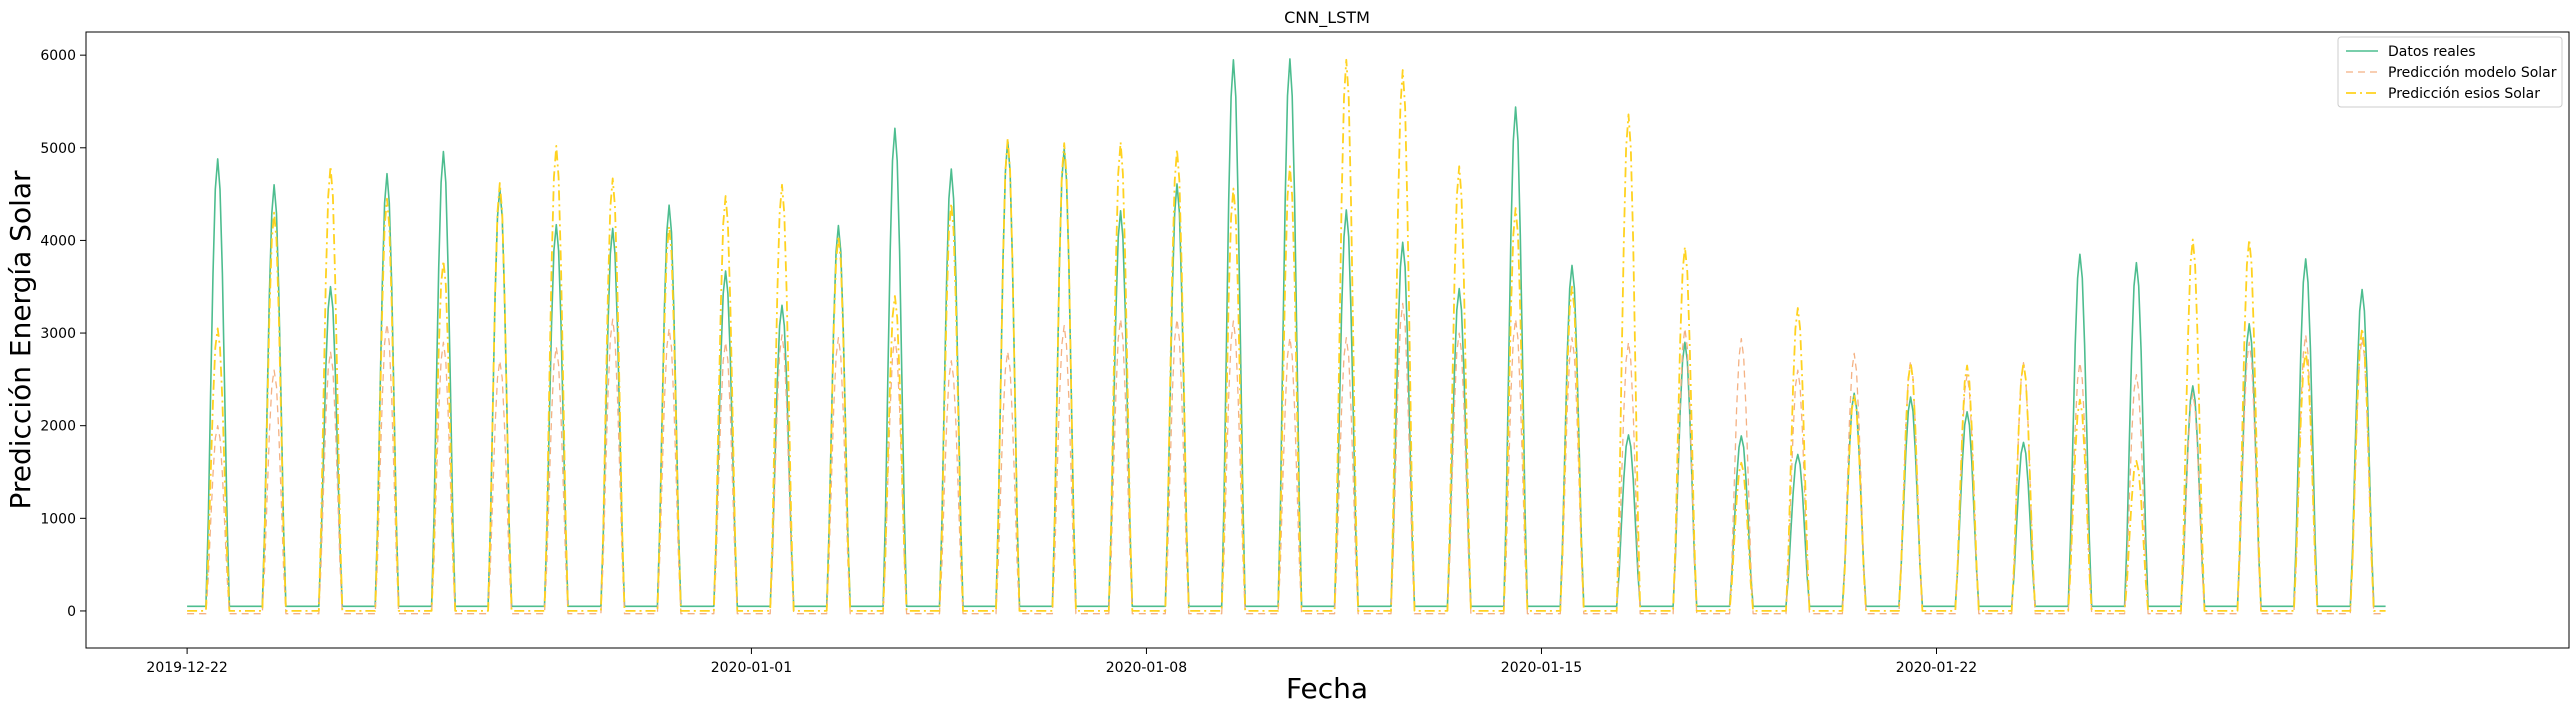 This screenshot has width=2575, height=711. What do you see at coordinates (71, 612) in the screenshot?
I see `y-tick-label: 0` at bounding box center [71, 612].